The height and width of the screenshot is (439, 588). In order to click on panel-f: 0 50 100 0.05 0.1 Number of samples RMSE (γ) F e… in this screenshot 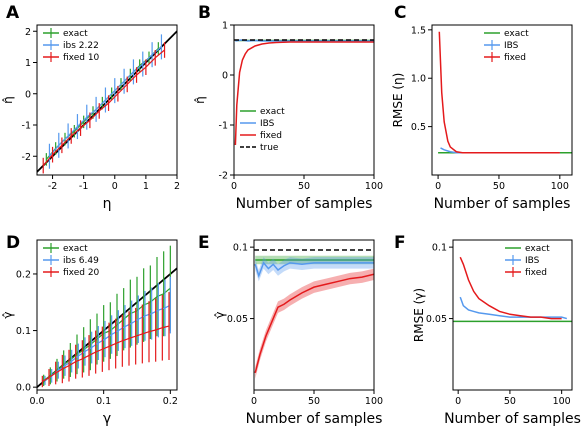, I will do `click(487, 330)`.